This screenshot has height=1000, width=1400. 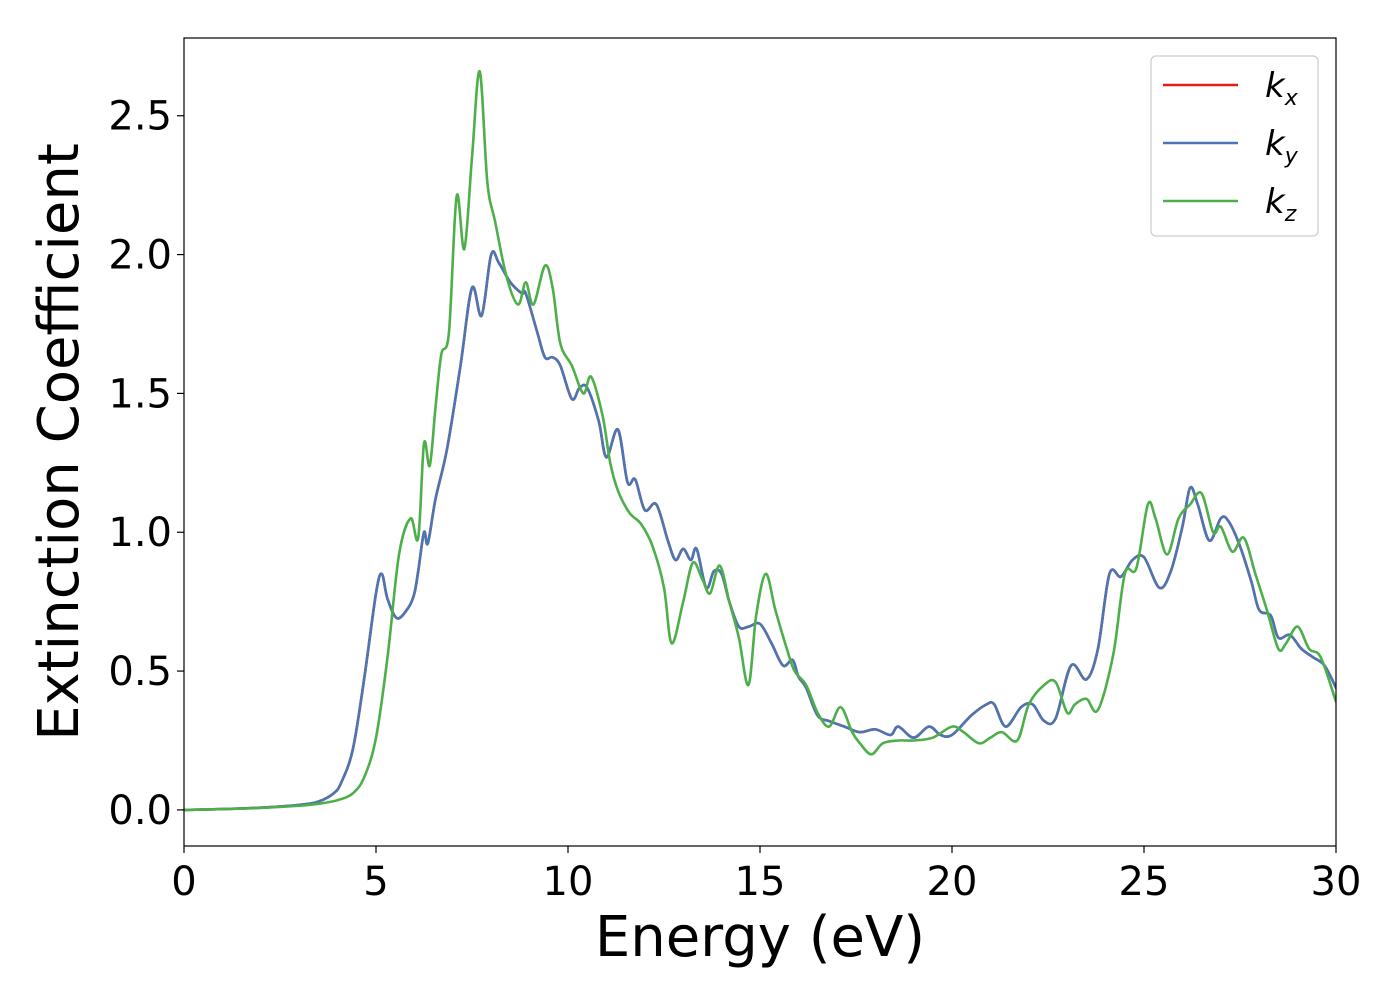 What do you see at coordinates (1144, 882) in the screenshot?
I see `x-tick-label: 25` at bounding box center [1144, 882].